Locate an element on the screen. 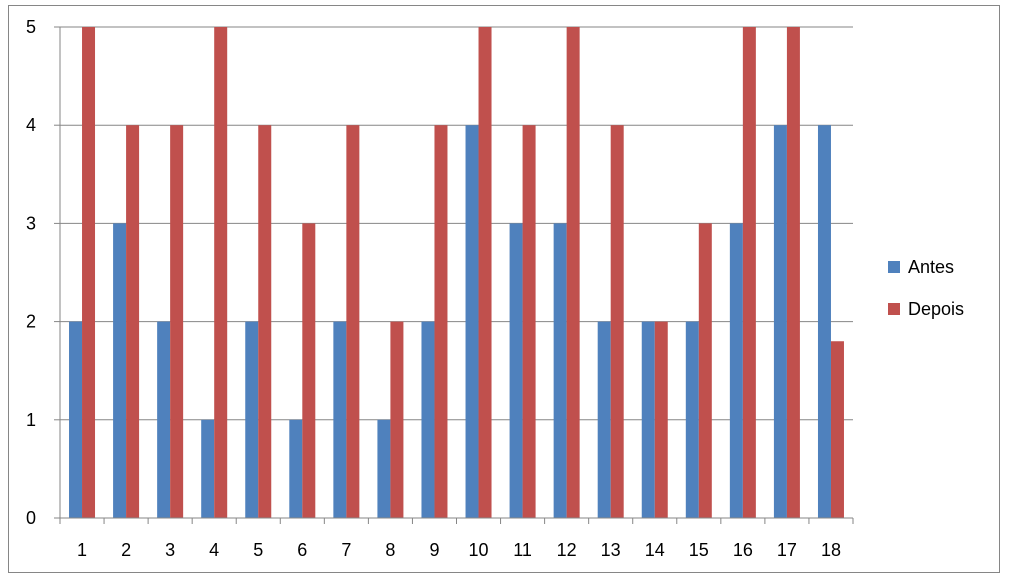 Image resolution: width=1011 pixels, height=579 pixels. y-tick-labels: 0 1 2 3 4 5 is located at coordinates (31, 272).